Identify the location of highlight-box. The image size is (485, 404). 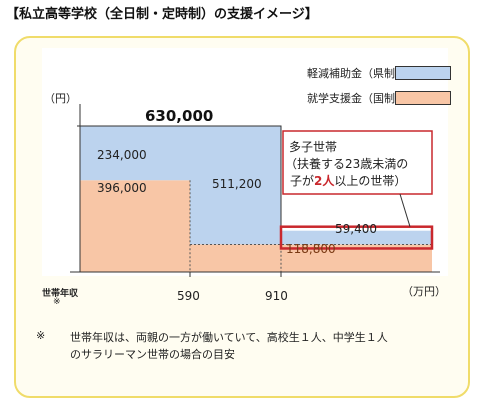
(356, 237).